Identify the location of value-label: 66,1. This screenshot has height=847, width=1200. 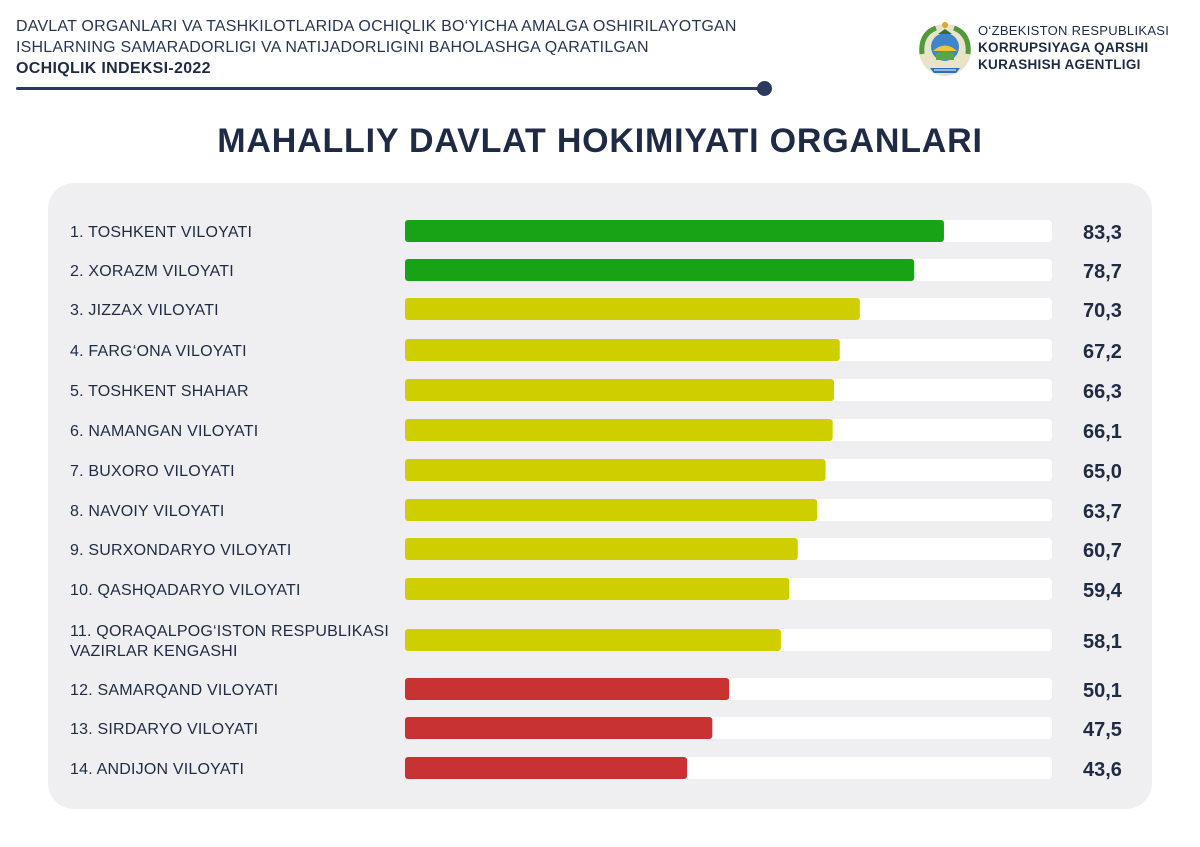
(1102, 432).